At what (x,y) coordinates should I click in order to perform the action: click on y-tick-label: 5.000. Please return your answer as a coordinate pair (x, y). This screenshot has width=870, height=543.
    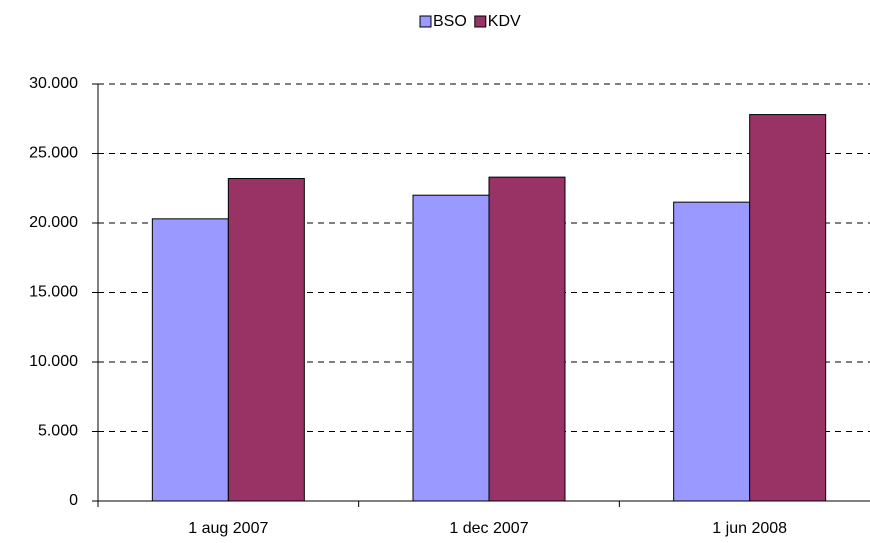
    Looking at the image, I should click on (58, 431).